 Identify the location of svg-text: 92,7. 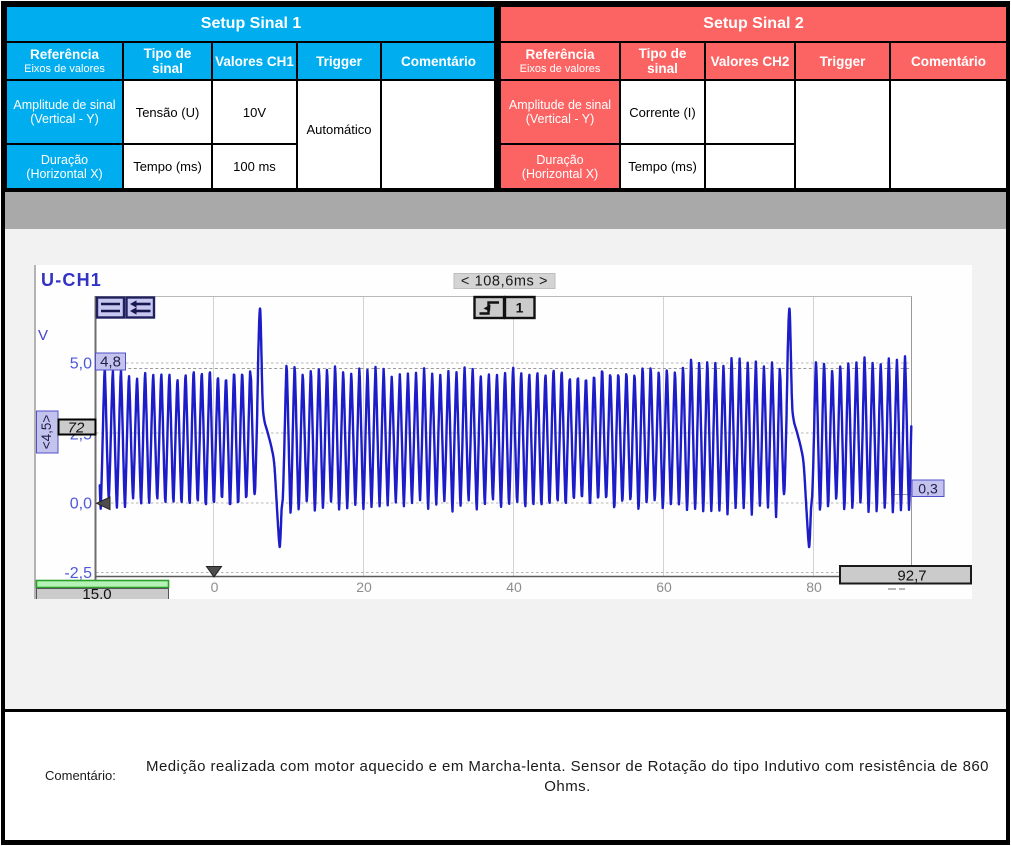
(911, 576).